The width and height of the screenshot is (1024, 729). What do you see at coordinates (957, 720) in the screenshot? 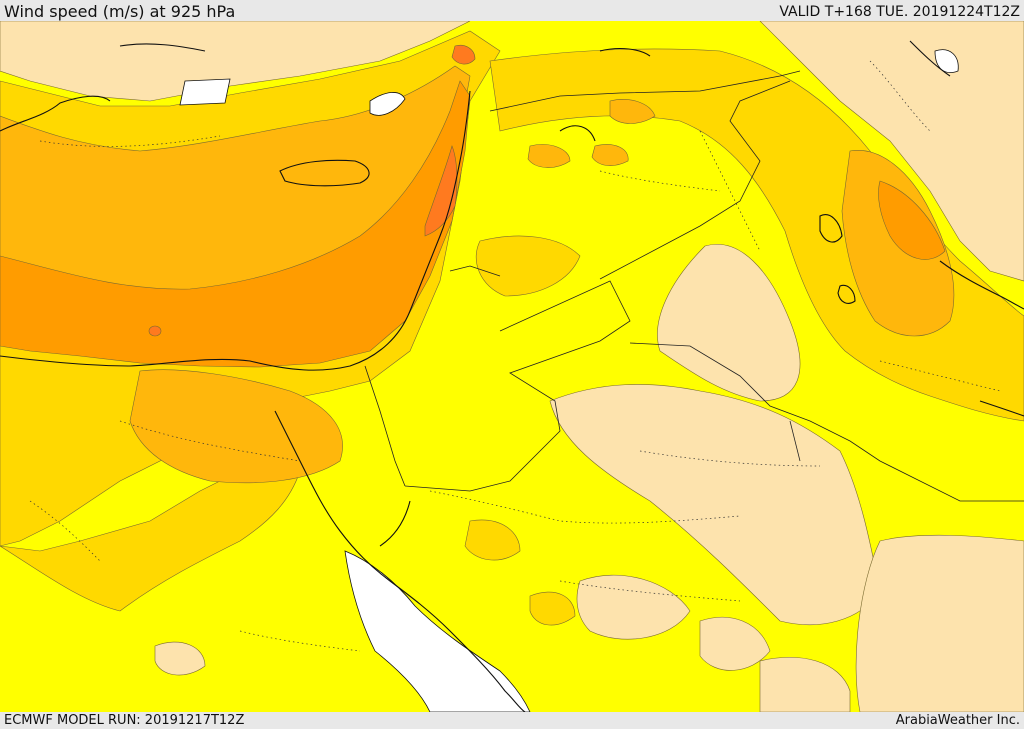
I see `credit-label: ArabiaWeather Inc.` at bounding box center [957, 720].